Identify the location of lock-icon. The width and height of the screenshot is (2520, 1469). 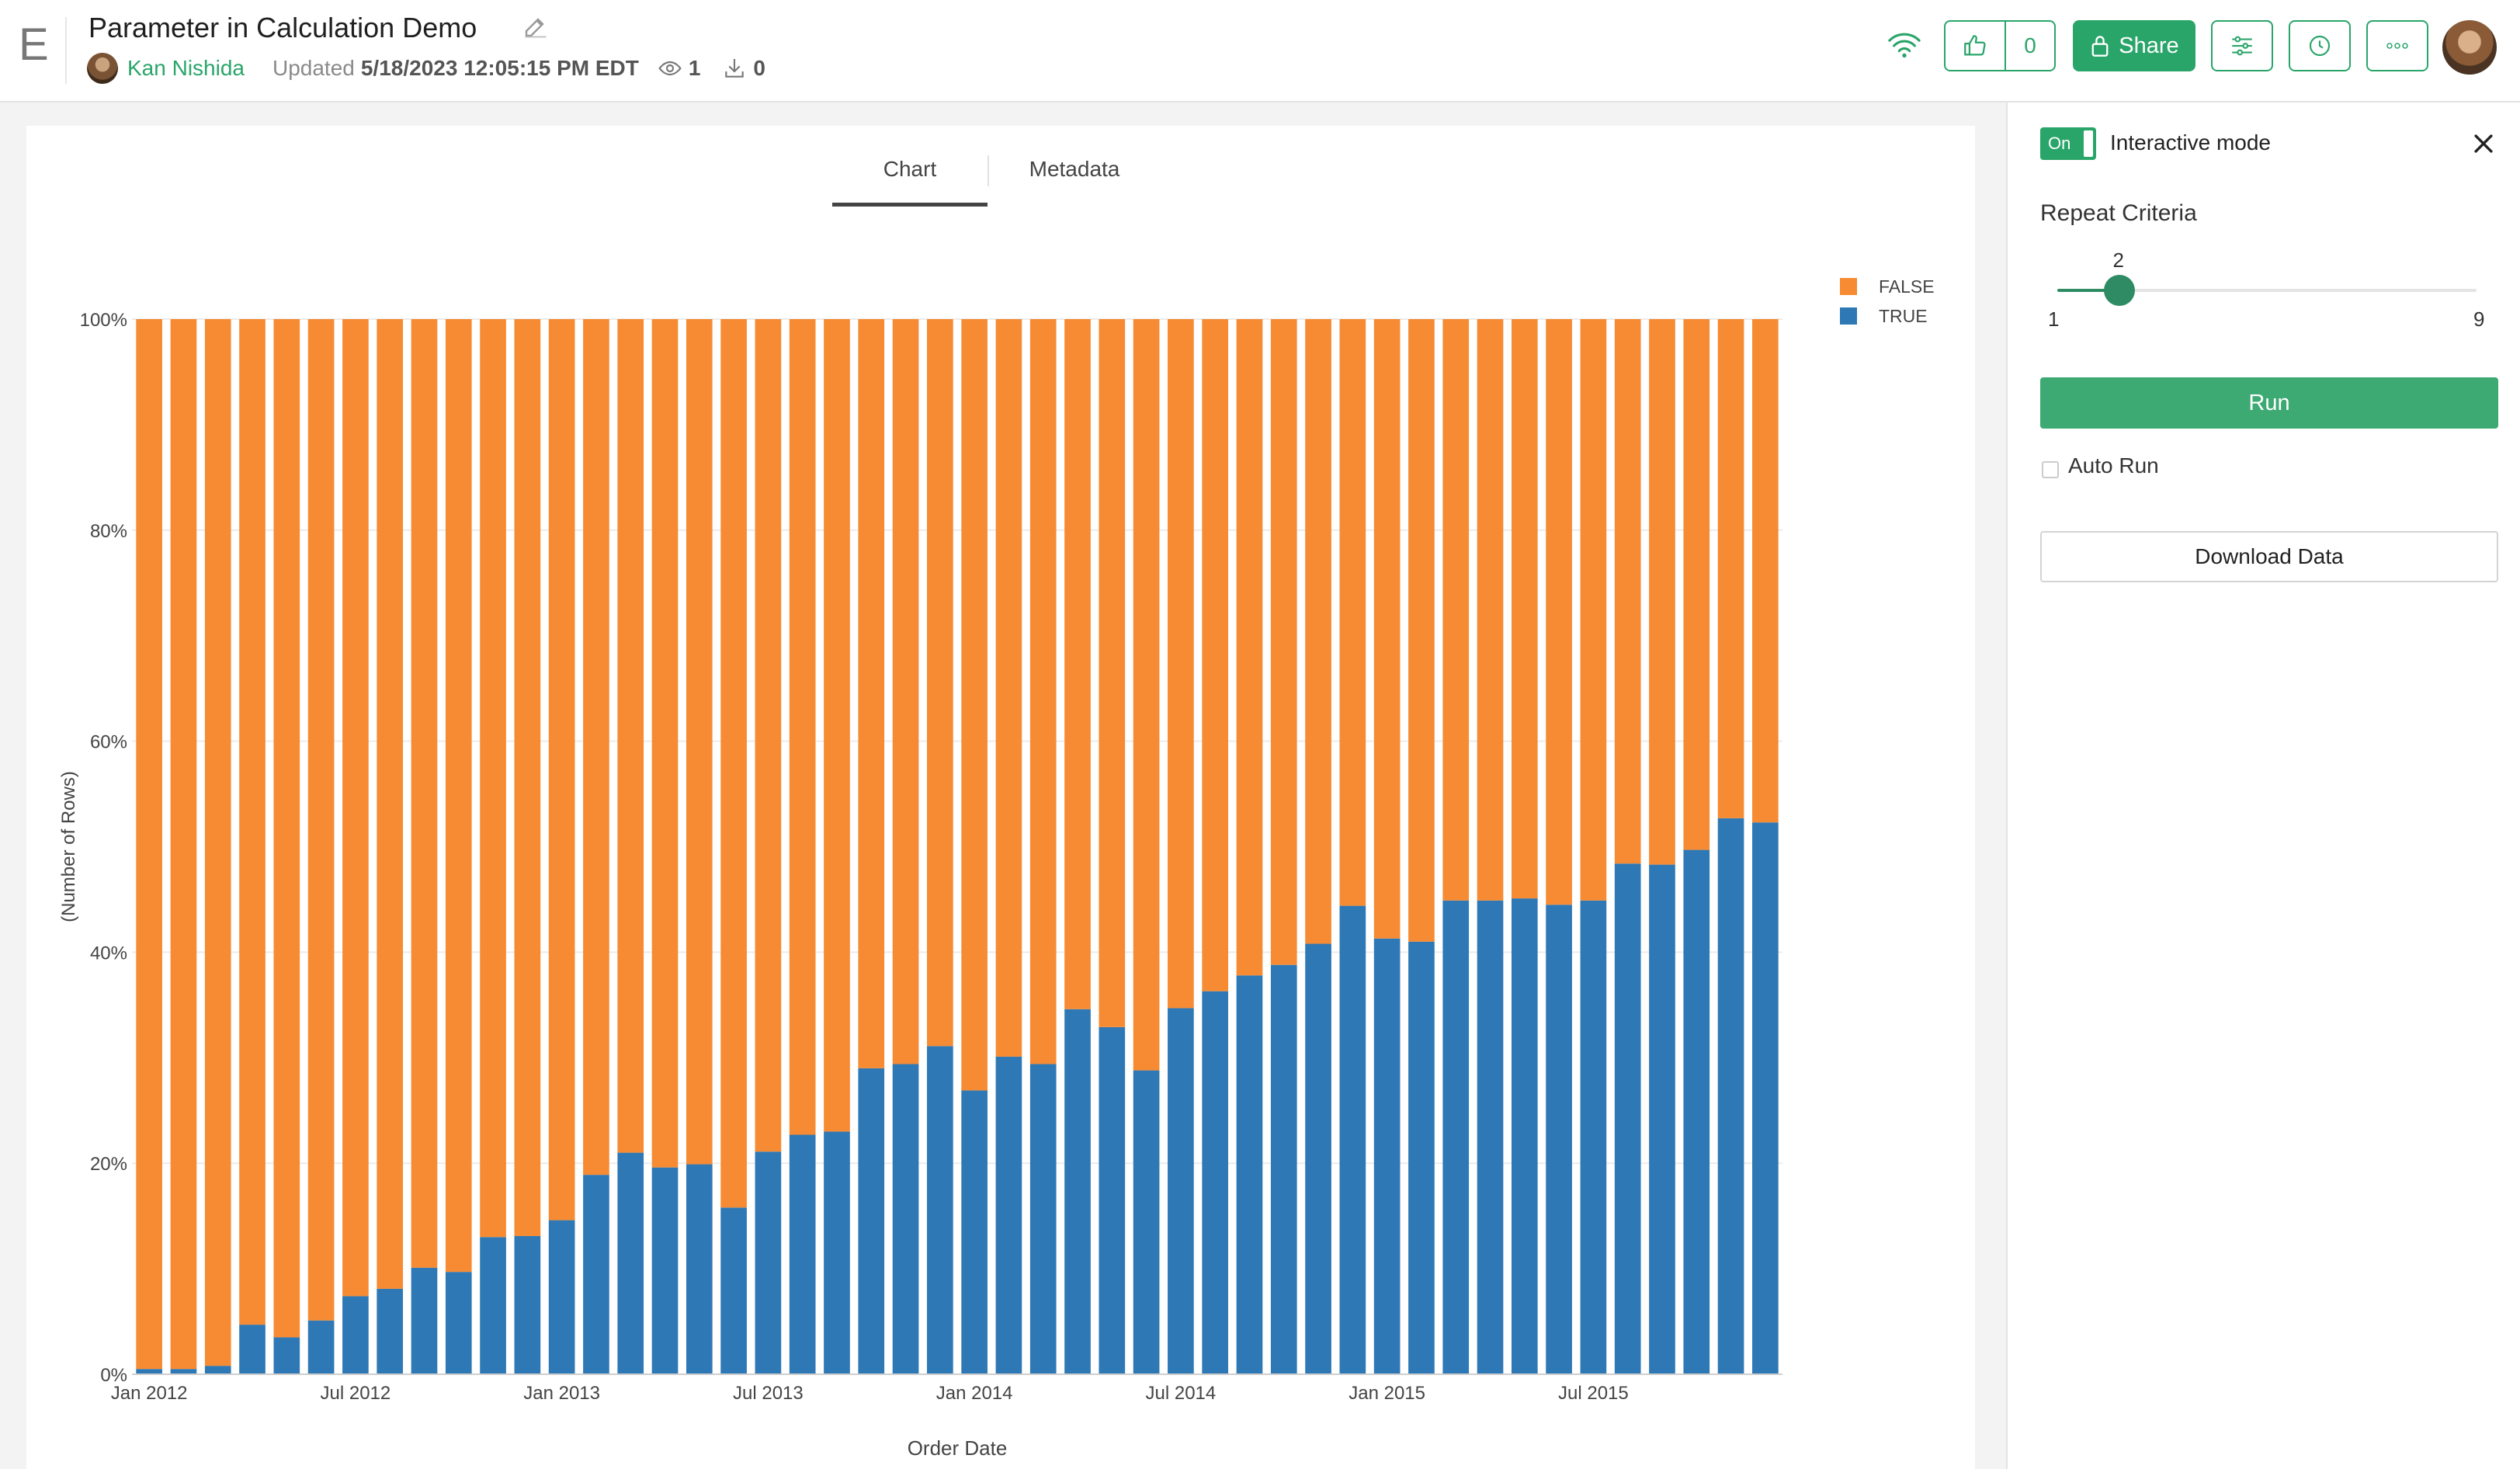
(2100, 46).